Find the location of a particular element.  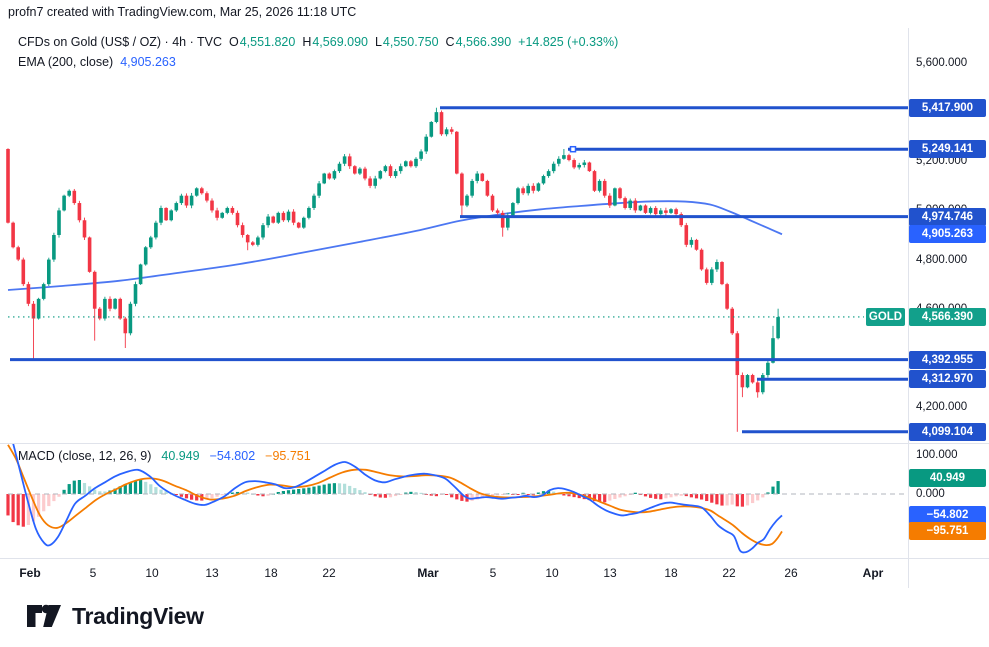

price-level-badge: 4,905.263 is located at coordinates (947, 233).